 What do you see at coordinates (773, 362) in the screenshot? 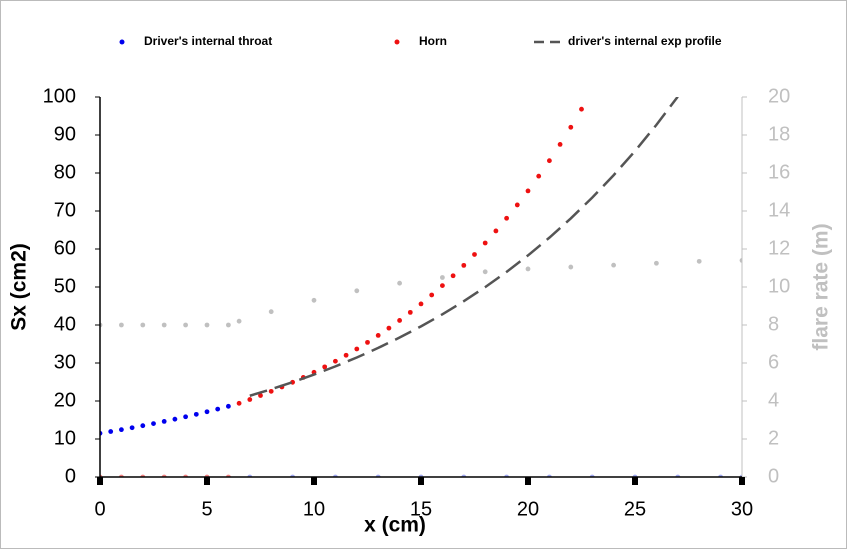
I see `y2-tick-label: 6` at bounding box center [773, 362].